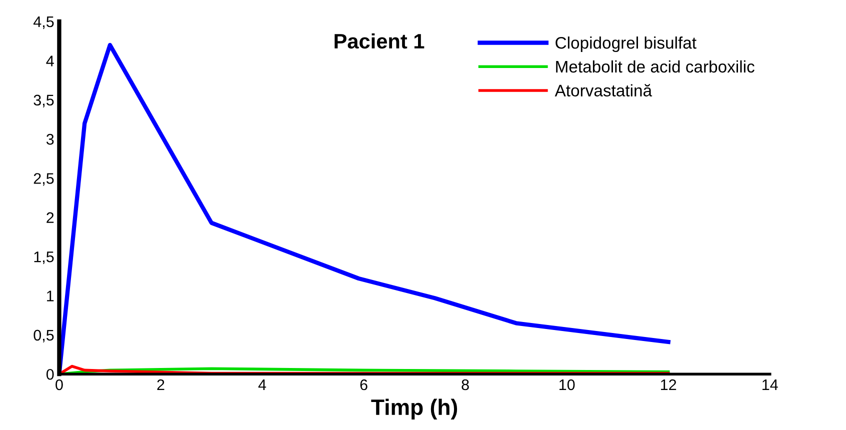 This screenshot has height=430, width=846. What do you see at coordinates (50, 217) in the screenshot?
I see `y-tick-label: 2` at bounding box center [50, 217].